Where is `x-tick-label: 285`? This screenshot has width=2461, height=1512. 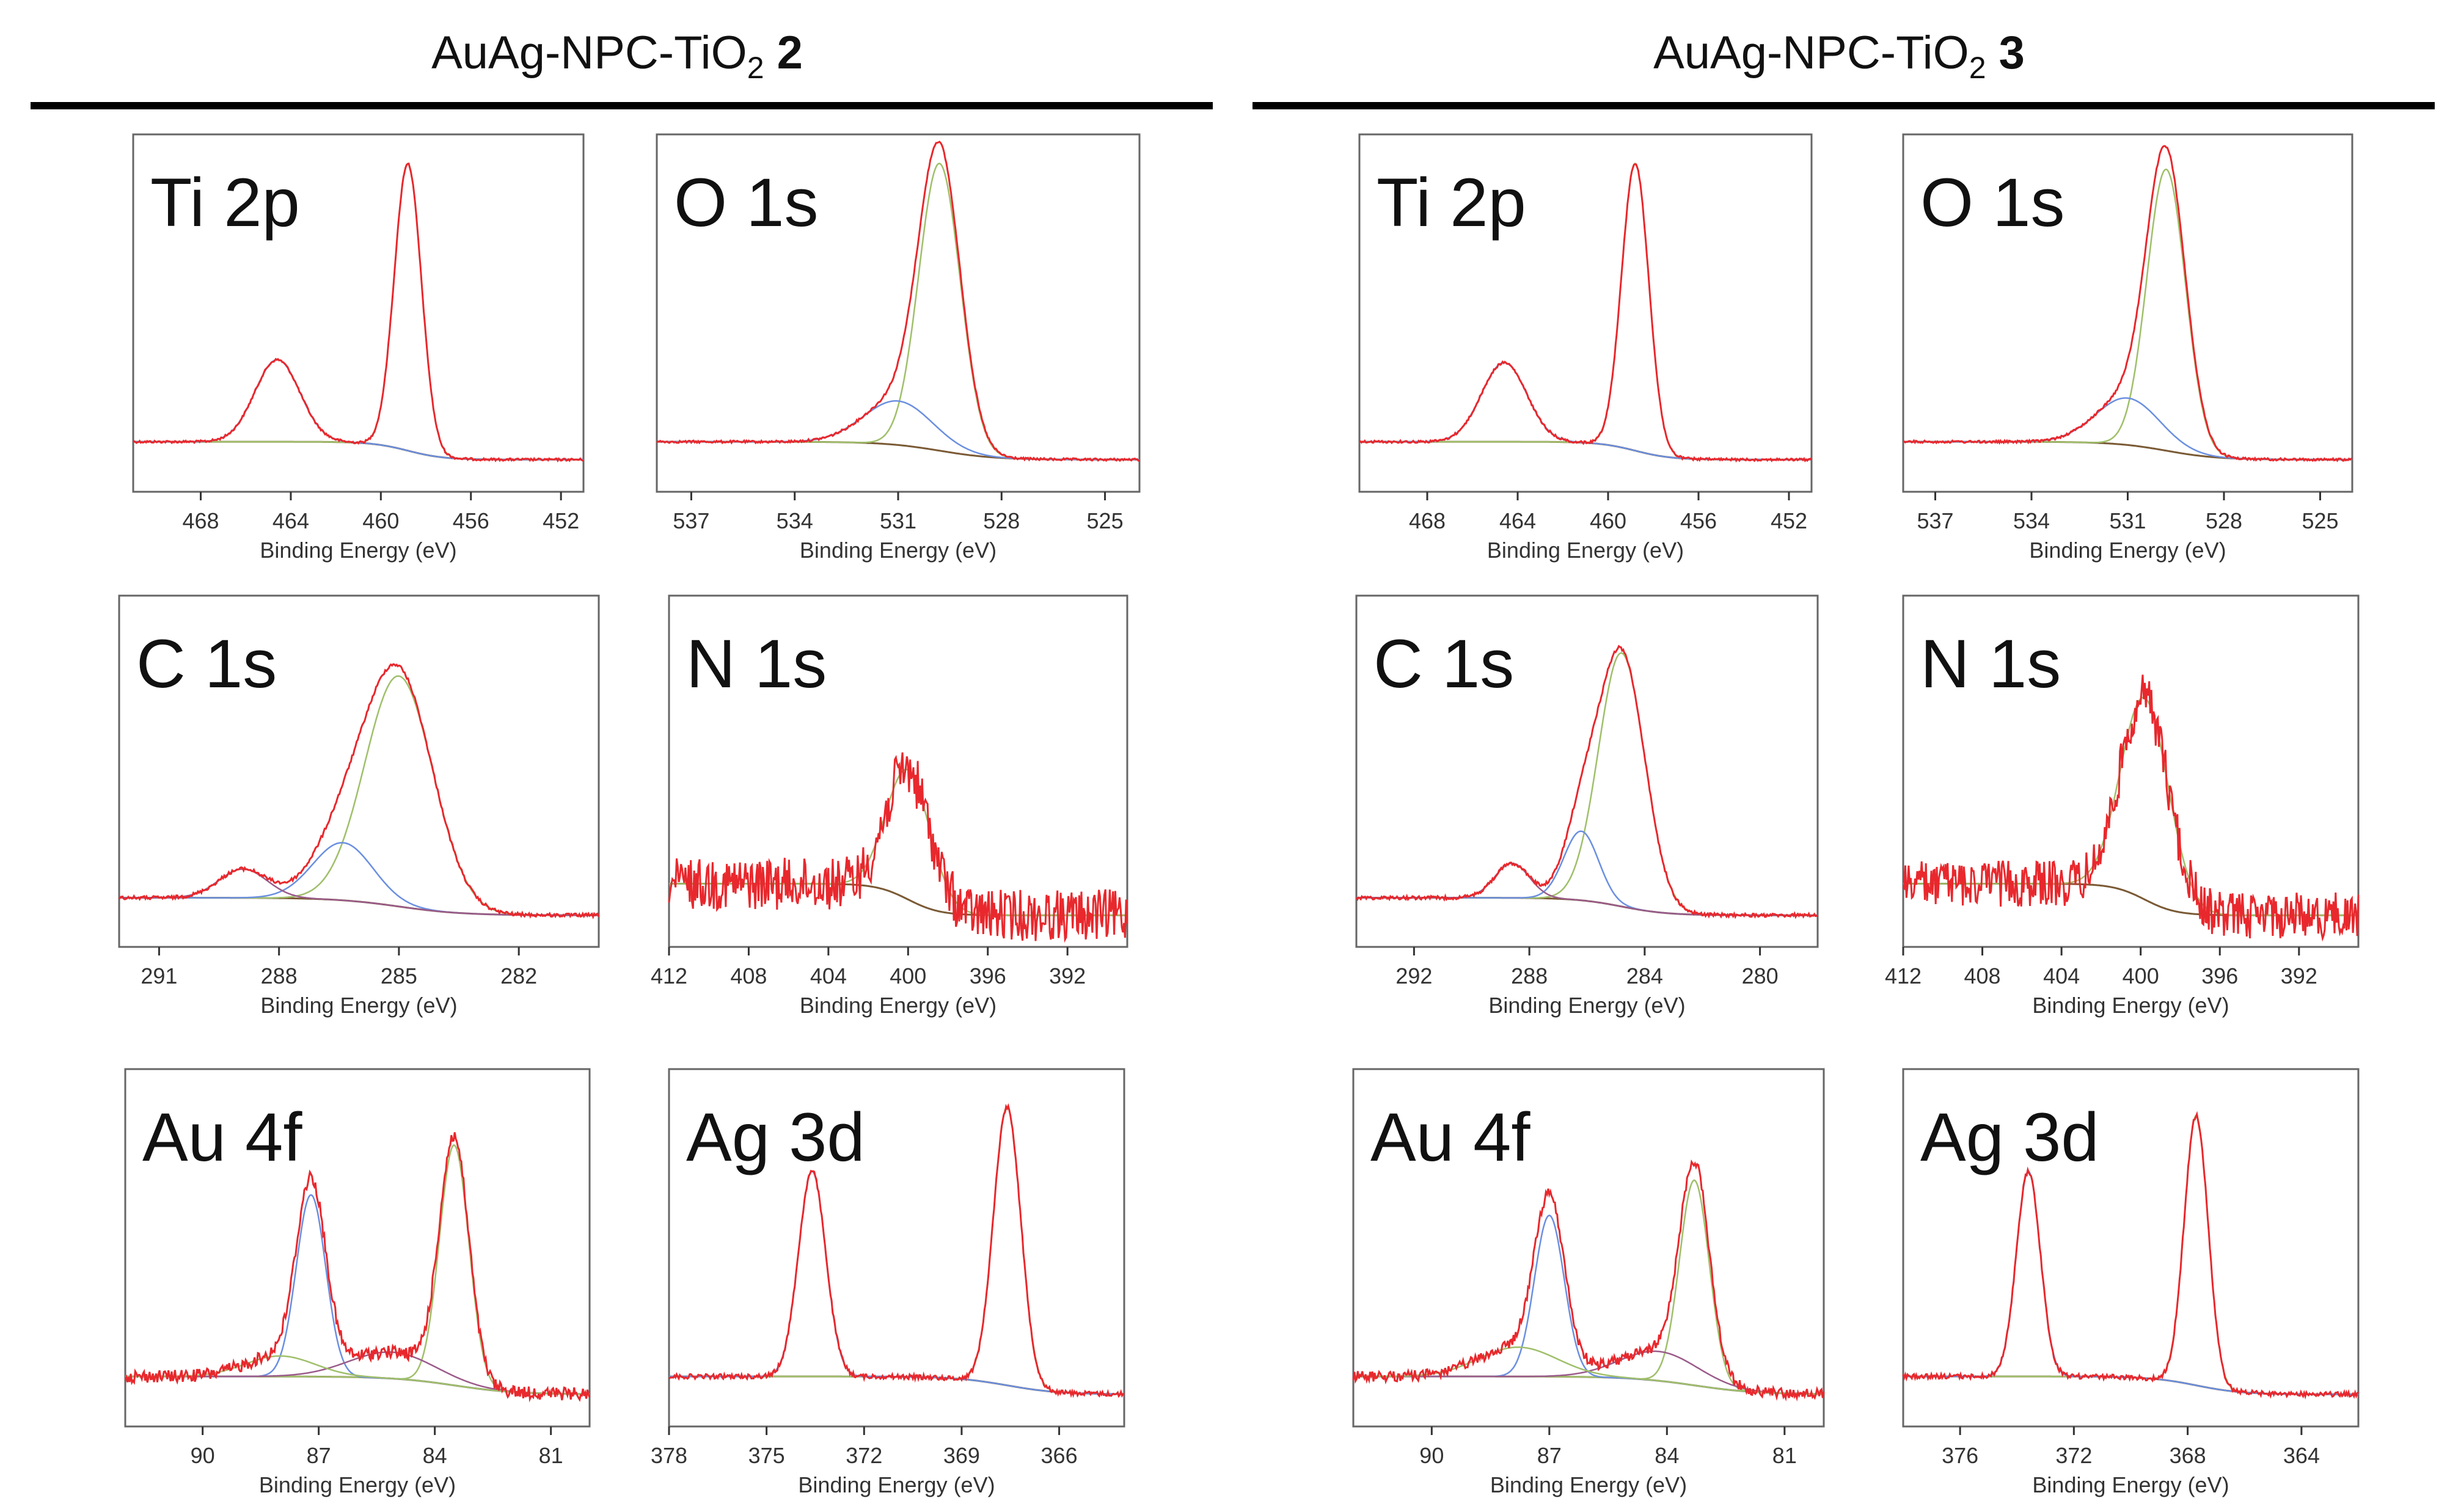 x-tick-label: 285 is located at coordinates (399, 975).